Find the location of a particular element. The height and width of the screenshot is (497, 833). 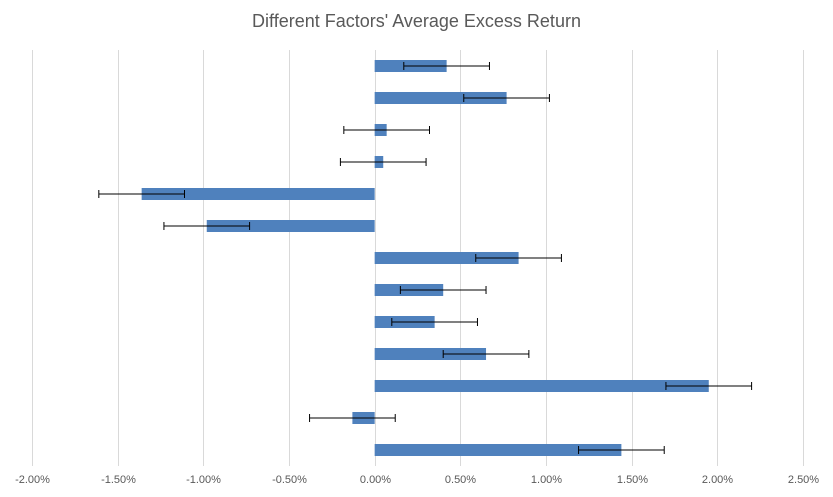

x-tick-label: 2.50% is located at coordinates (803, 480).